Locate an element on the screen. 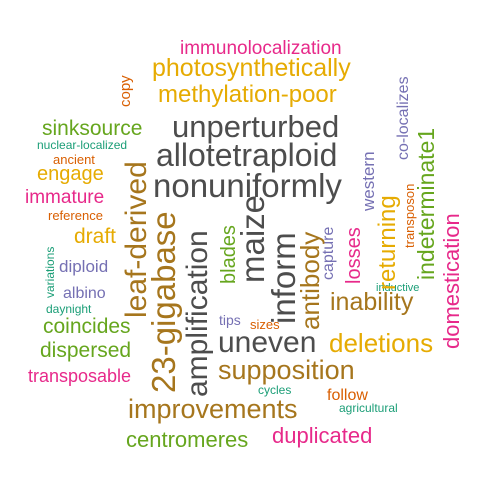 The image size is (500, 500). word-reference: reference is located at coordinates (75, 215).